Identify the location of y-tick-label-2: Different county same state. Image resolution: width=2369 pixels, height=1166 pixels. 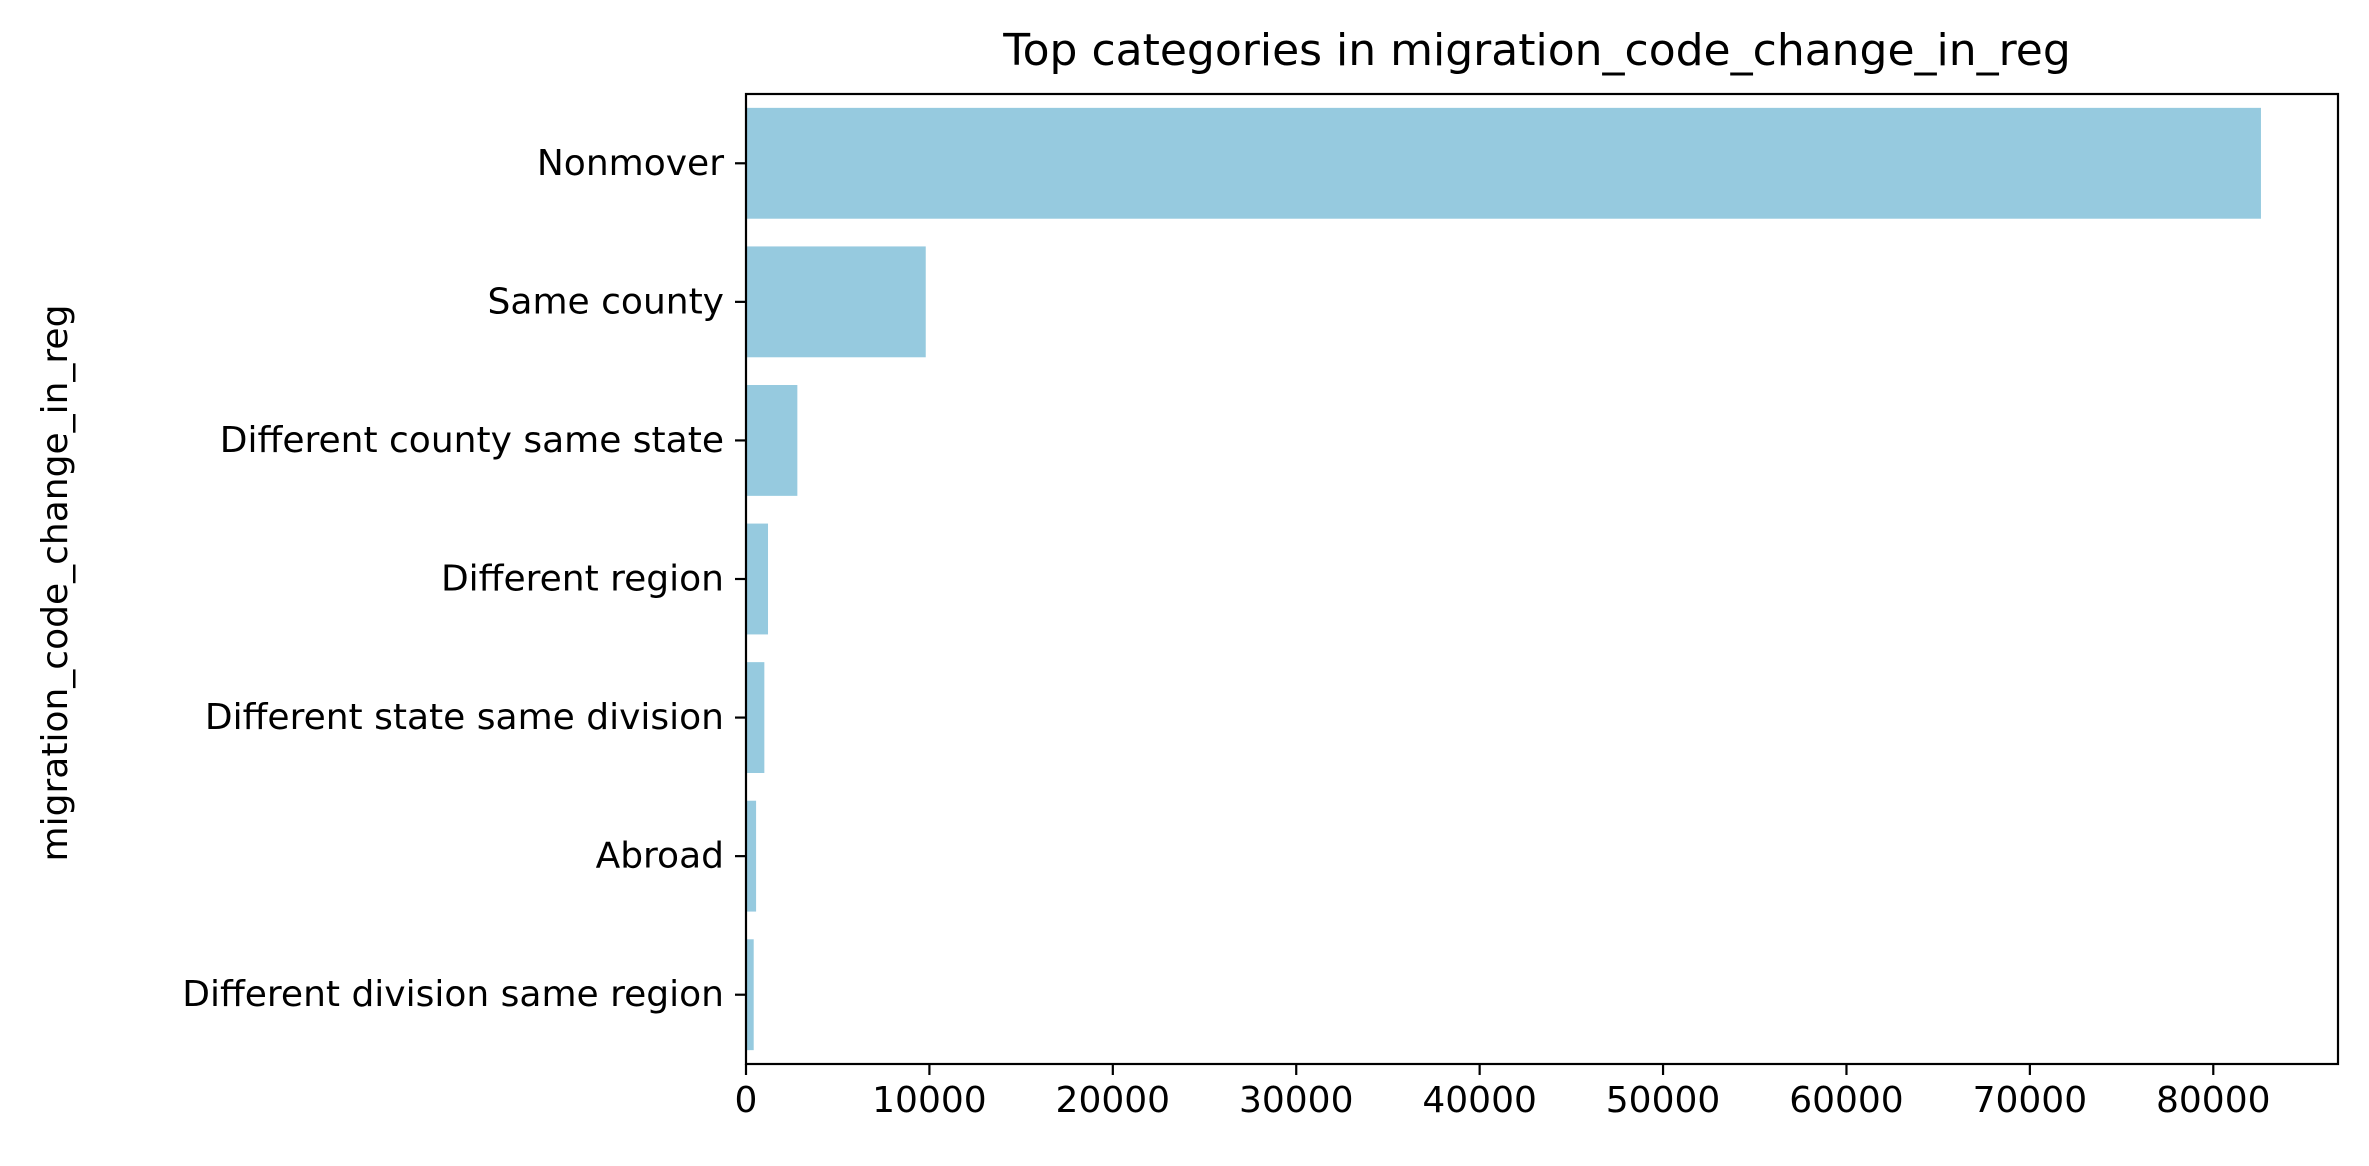
(472, 440).